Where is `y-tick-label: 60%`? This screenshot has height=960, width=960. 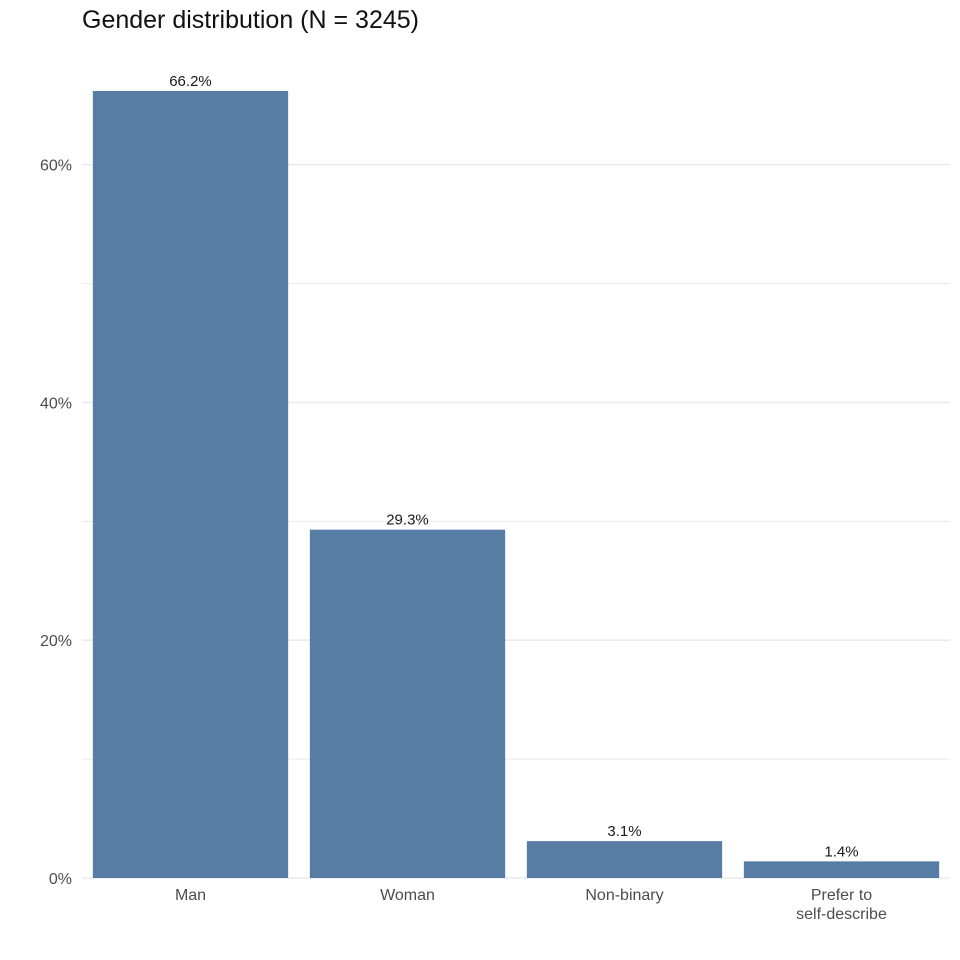
y-tick-label: 60% is located at coordinates (56, 166).